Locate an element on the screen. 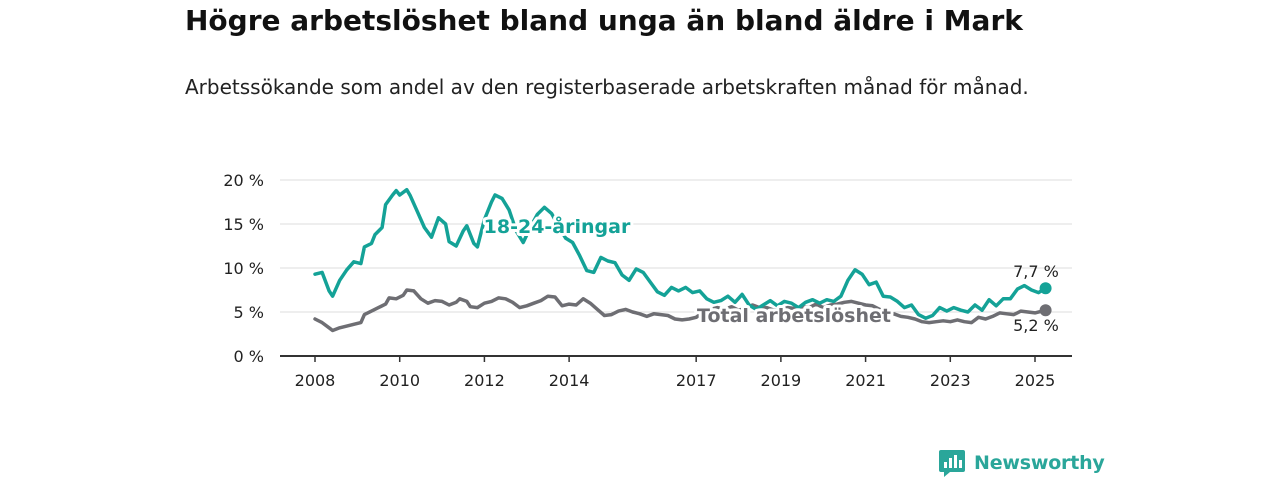 The image size is (1280, 480). y-tick-label: 15 % is located at coordinates (243, 224).